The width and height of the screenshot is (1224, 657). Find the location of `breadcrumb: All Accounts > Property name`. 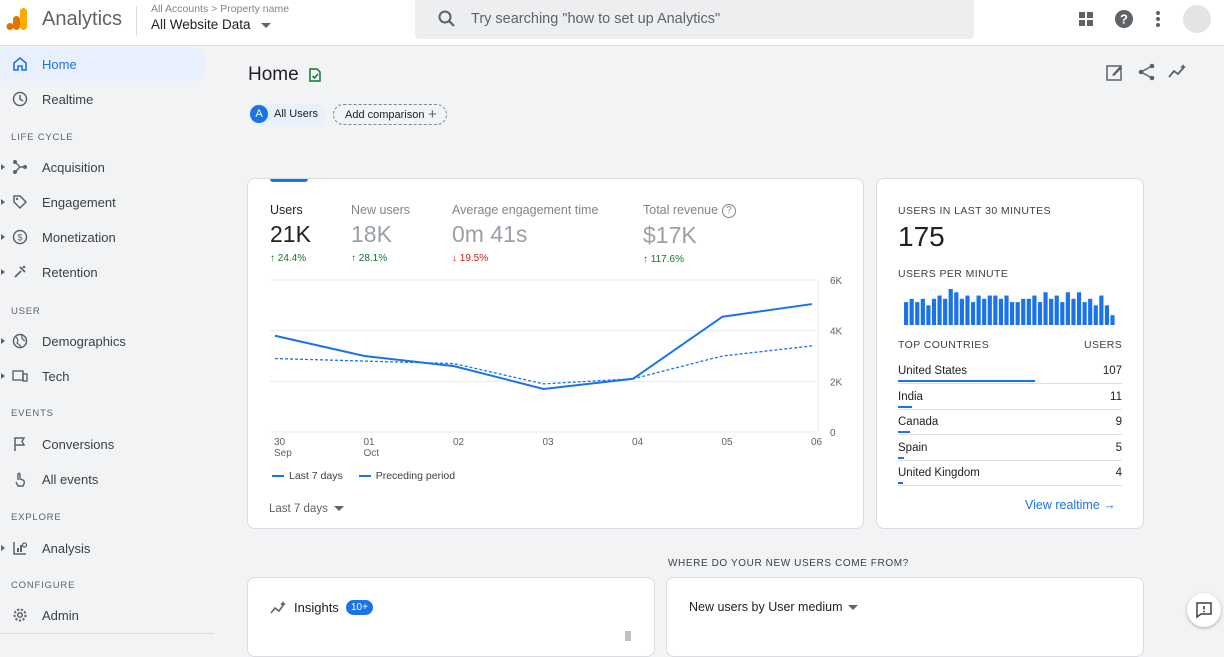

breadcrumb: All Accounts > Property name is located at coordinates (220, 9).